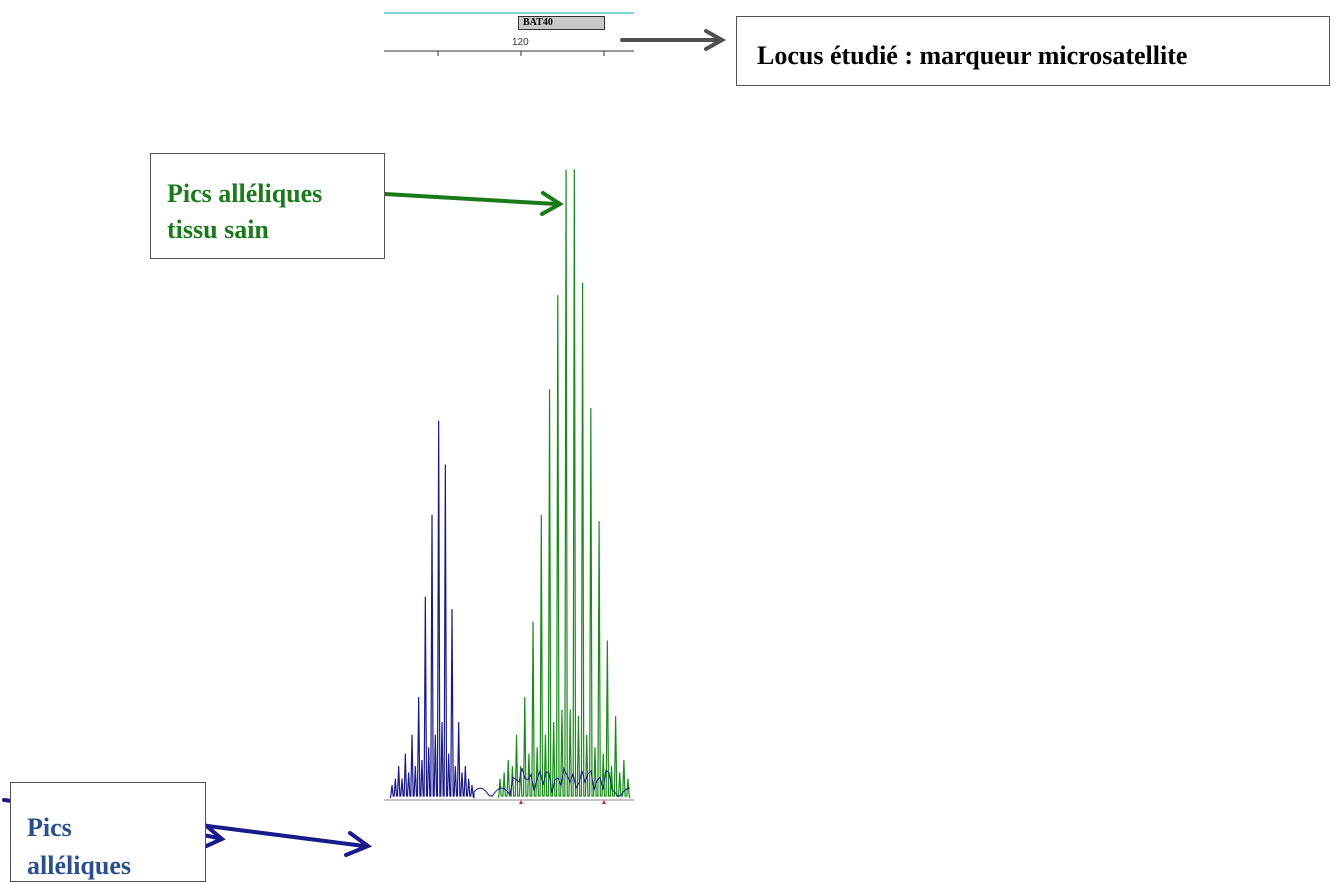 The width and height of the screenshot is (1338, 882). Describe the element at coordinates (1033, 51) in the screenshot. I see `locus-callout: Locus étudié : marqueur microsatellite` at that location.